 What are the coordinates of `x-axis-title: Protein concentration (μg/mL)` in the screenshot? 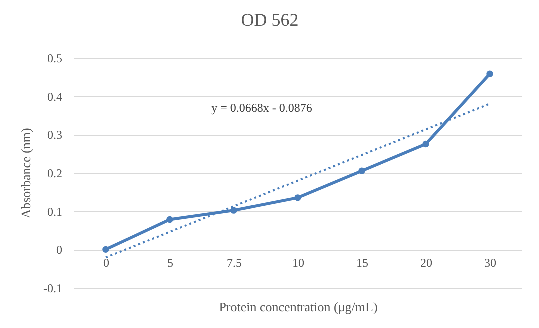 It's located at (298, 307).